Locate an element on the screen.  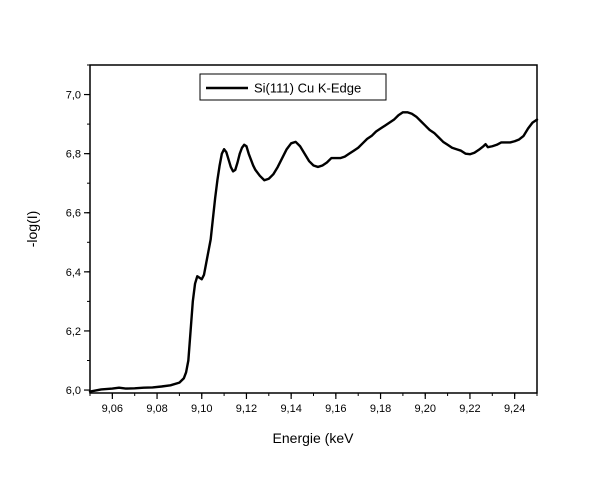
x-tick-label: 9,14 is located at coordinates (290, 409).